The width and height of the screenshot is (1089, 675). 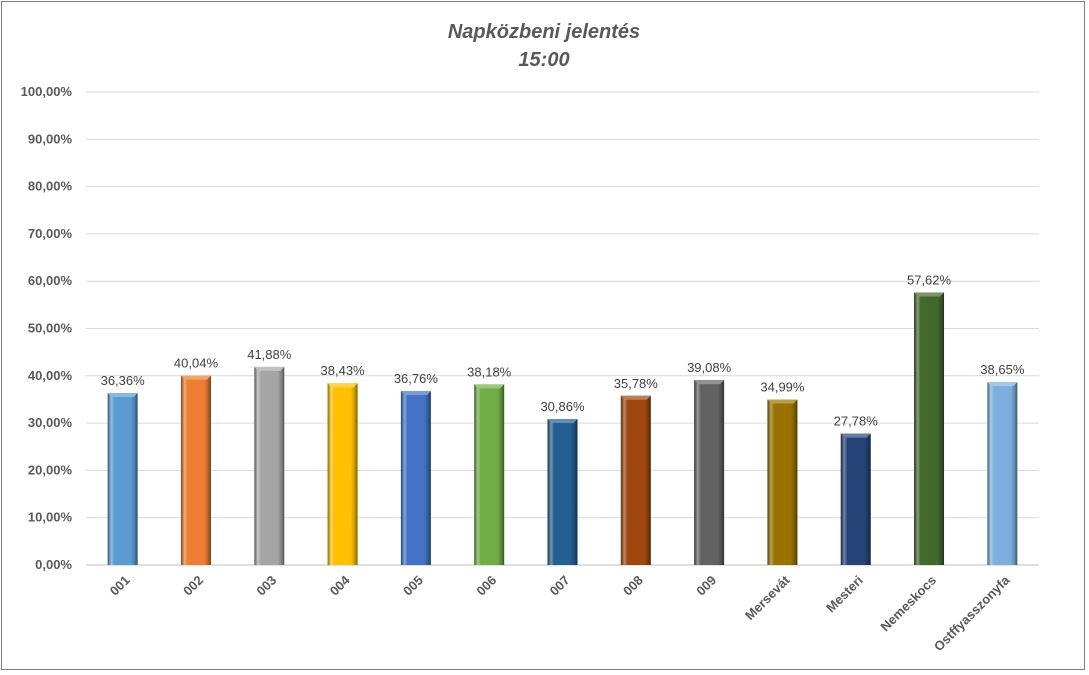 I want to click on bar-Nemeskocs, so click(x=929, y=428).